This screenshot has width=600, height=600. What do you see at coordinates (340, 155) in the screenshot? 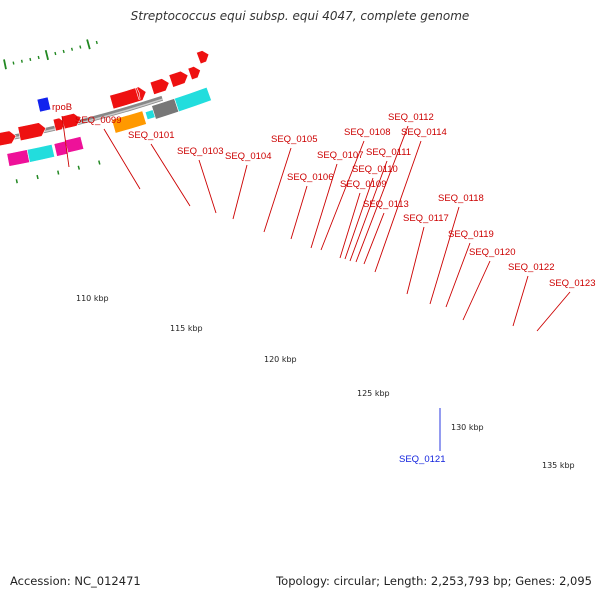
I see `gene-label: SEQ_0107` at bounding box center [340, 155].